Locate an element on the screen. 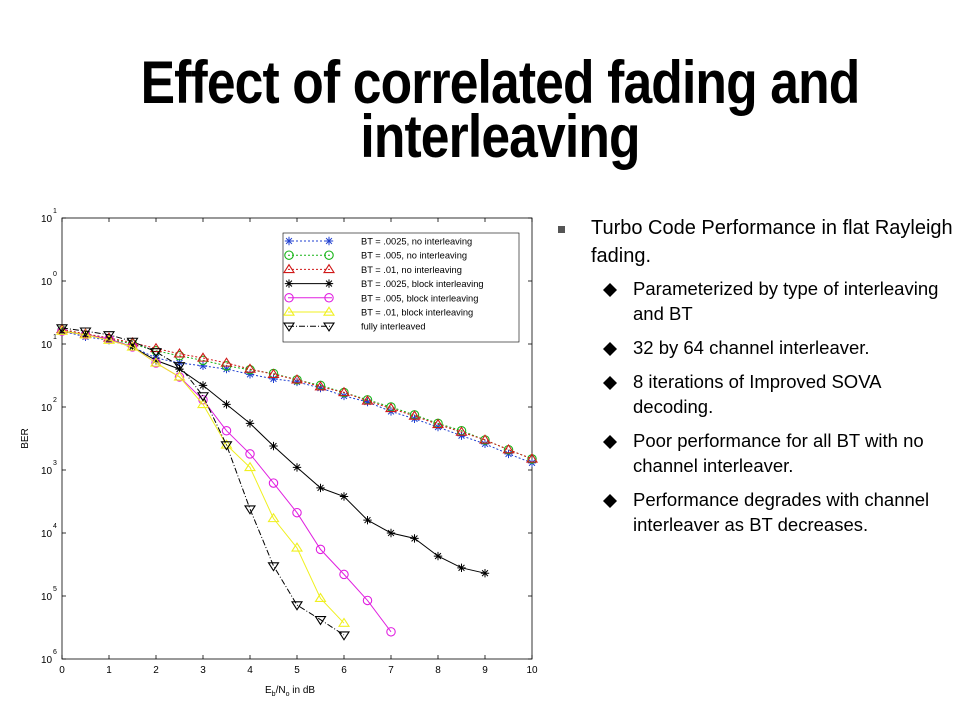 The height and width of the screenshot is (720, 960). sub-bullet-text: 32 by 64 channel interleaver. is located at coordinates (751, 347).